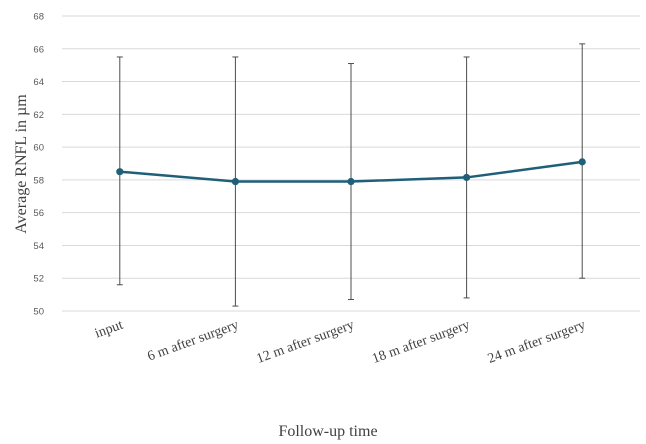 The width and height of the screenshot is (646, 444). What do you see at coordinates (306, 342) in the screenshot?
I see `x-tick-label: 12 m after surgery` at bounding box center [306, 342].